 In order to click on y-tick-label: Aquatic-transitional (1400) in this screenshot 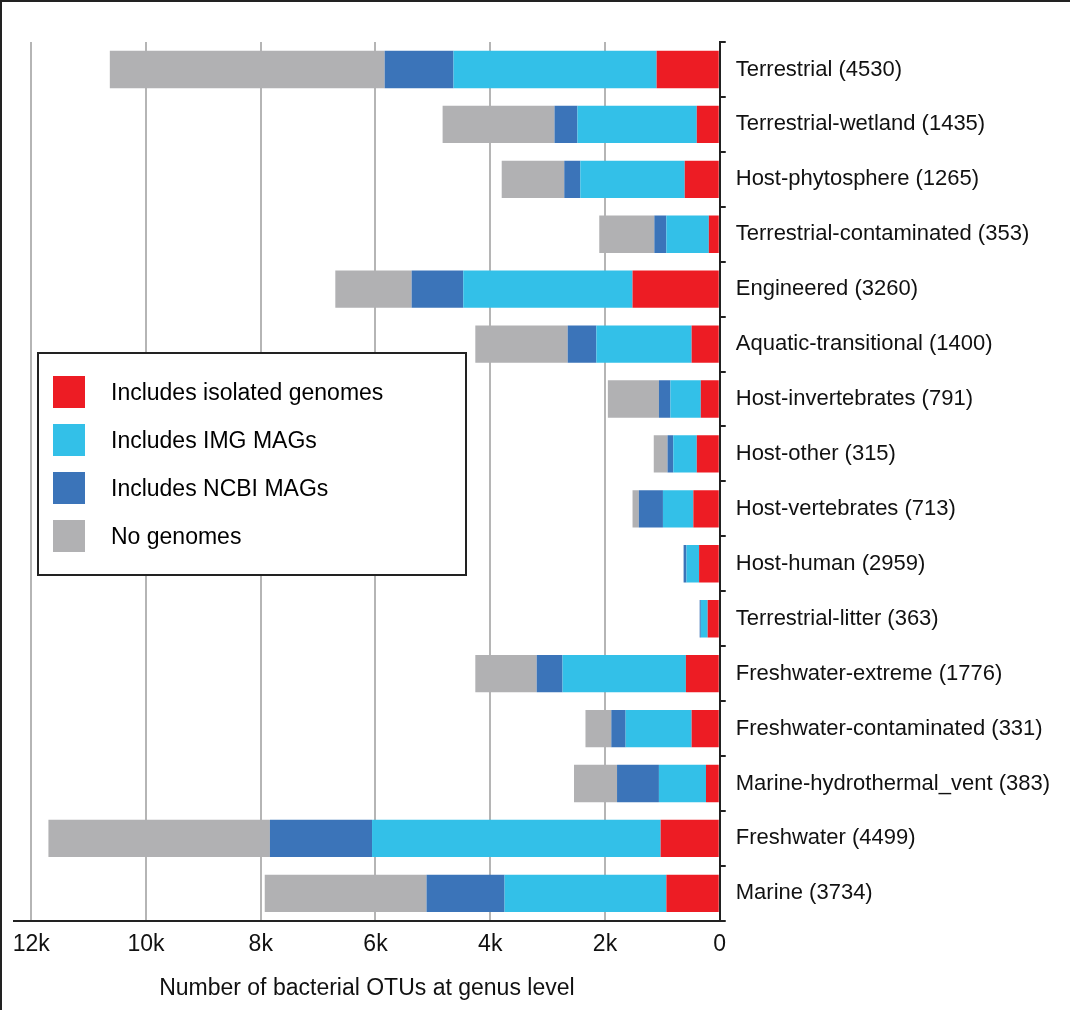, I will do `click(864, 343)`.